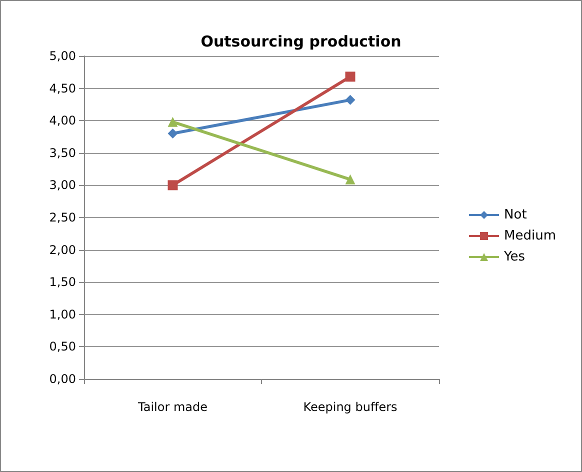  I want to click on y-tick-label: 4,50, so click(62, 88).